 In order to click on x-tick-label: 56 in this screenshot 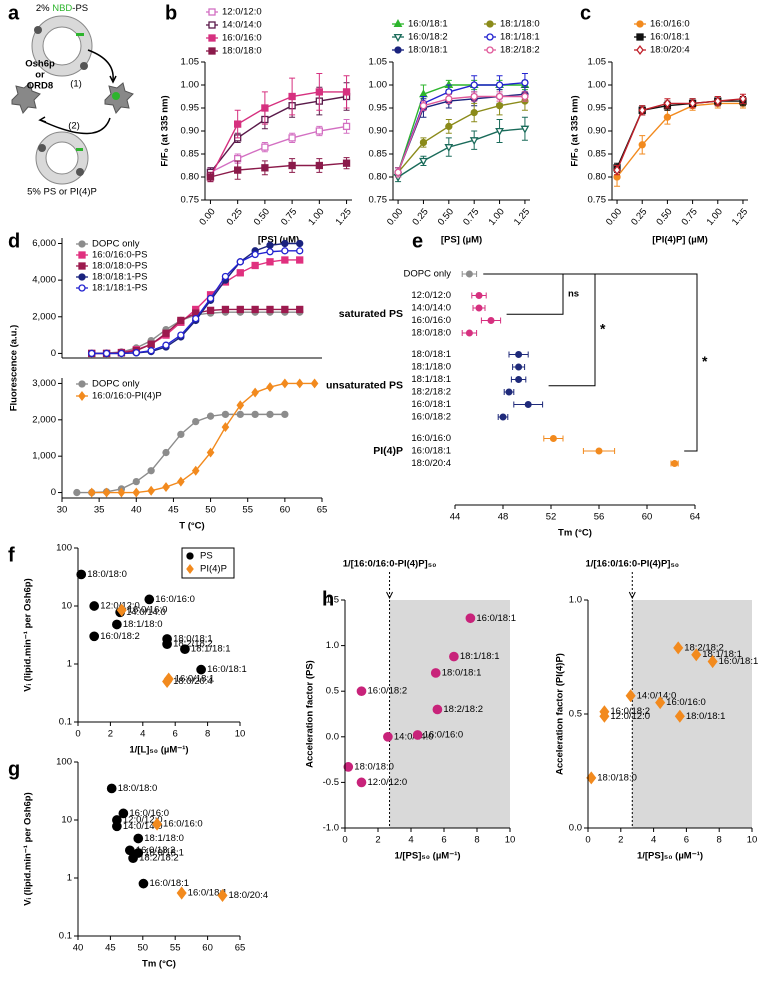, I will do `click(599, 517)`.